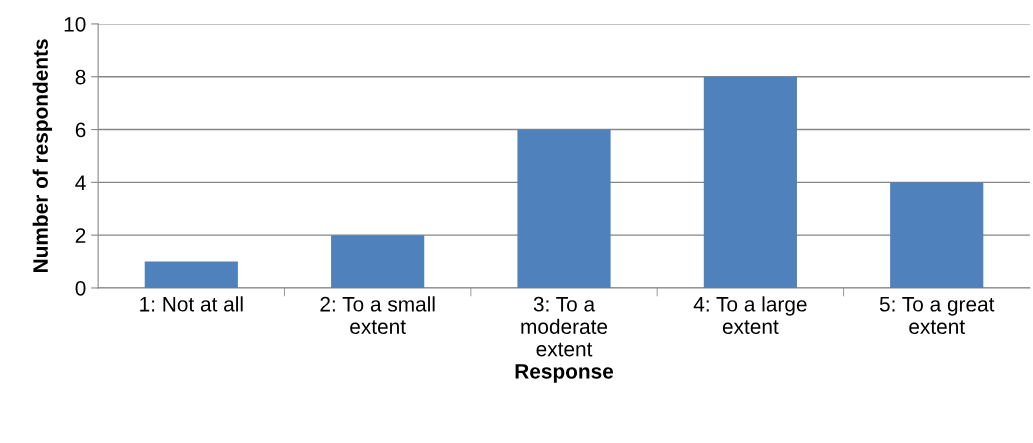 This screenshot has width=1033, height=443. What do you see at coordinates (191, 304) in the screenshot?
I see `x-tick-label: 1: Not at all` at bounding box center [191, 304].